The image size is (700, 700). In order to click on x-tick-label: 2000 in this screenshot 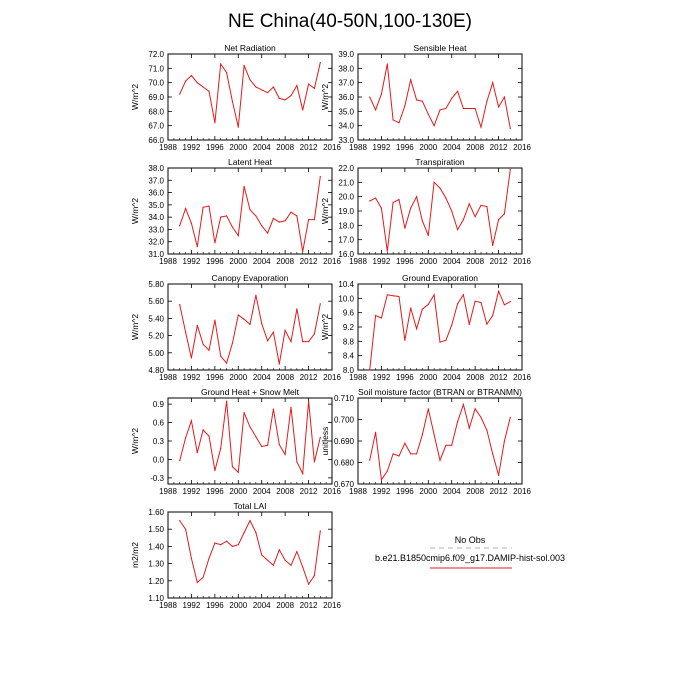, I will do `click(238, 605)`.